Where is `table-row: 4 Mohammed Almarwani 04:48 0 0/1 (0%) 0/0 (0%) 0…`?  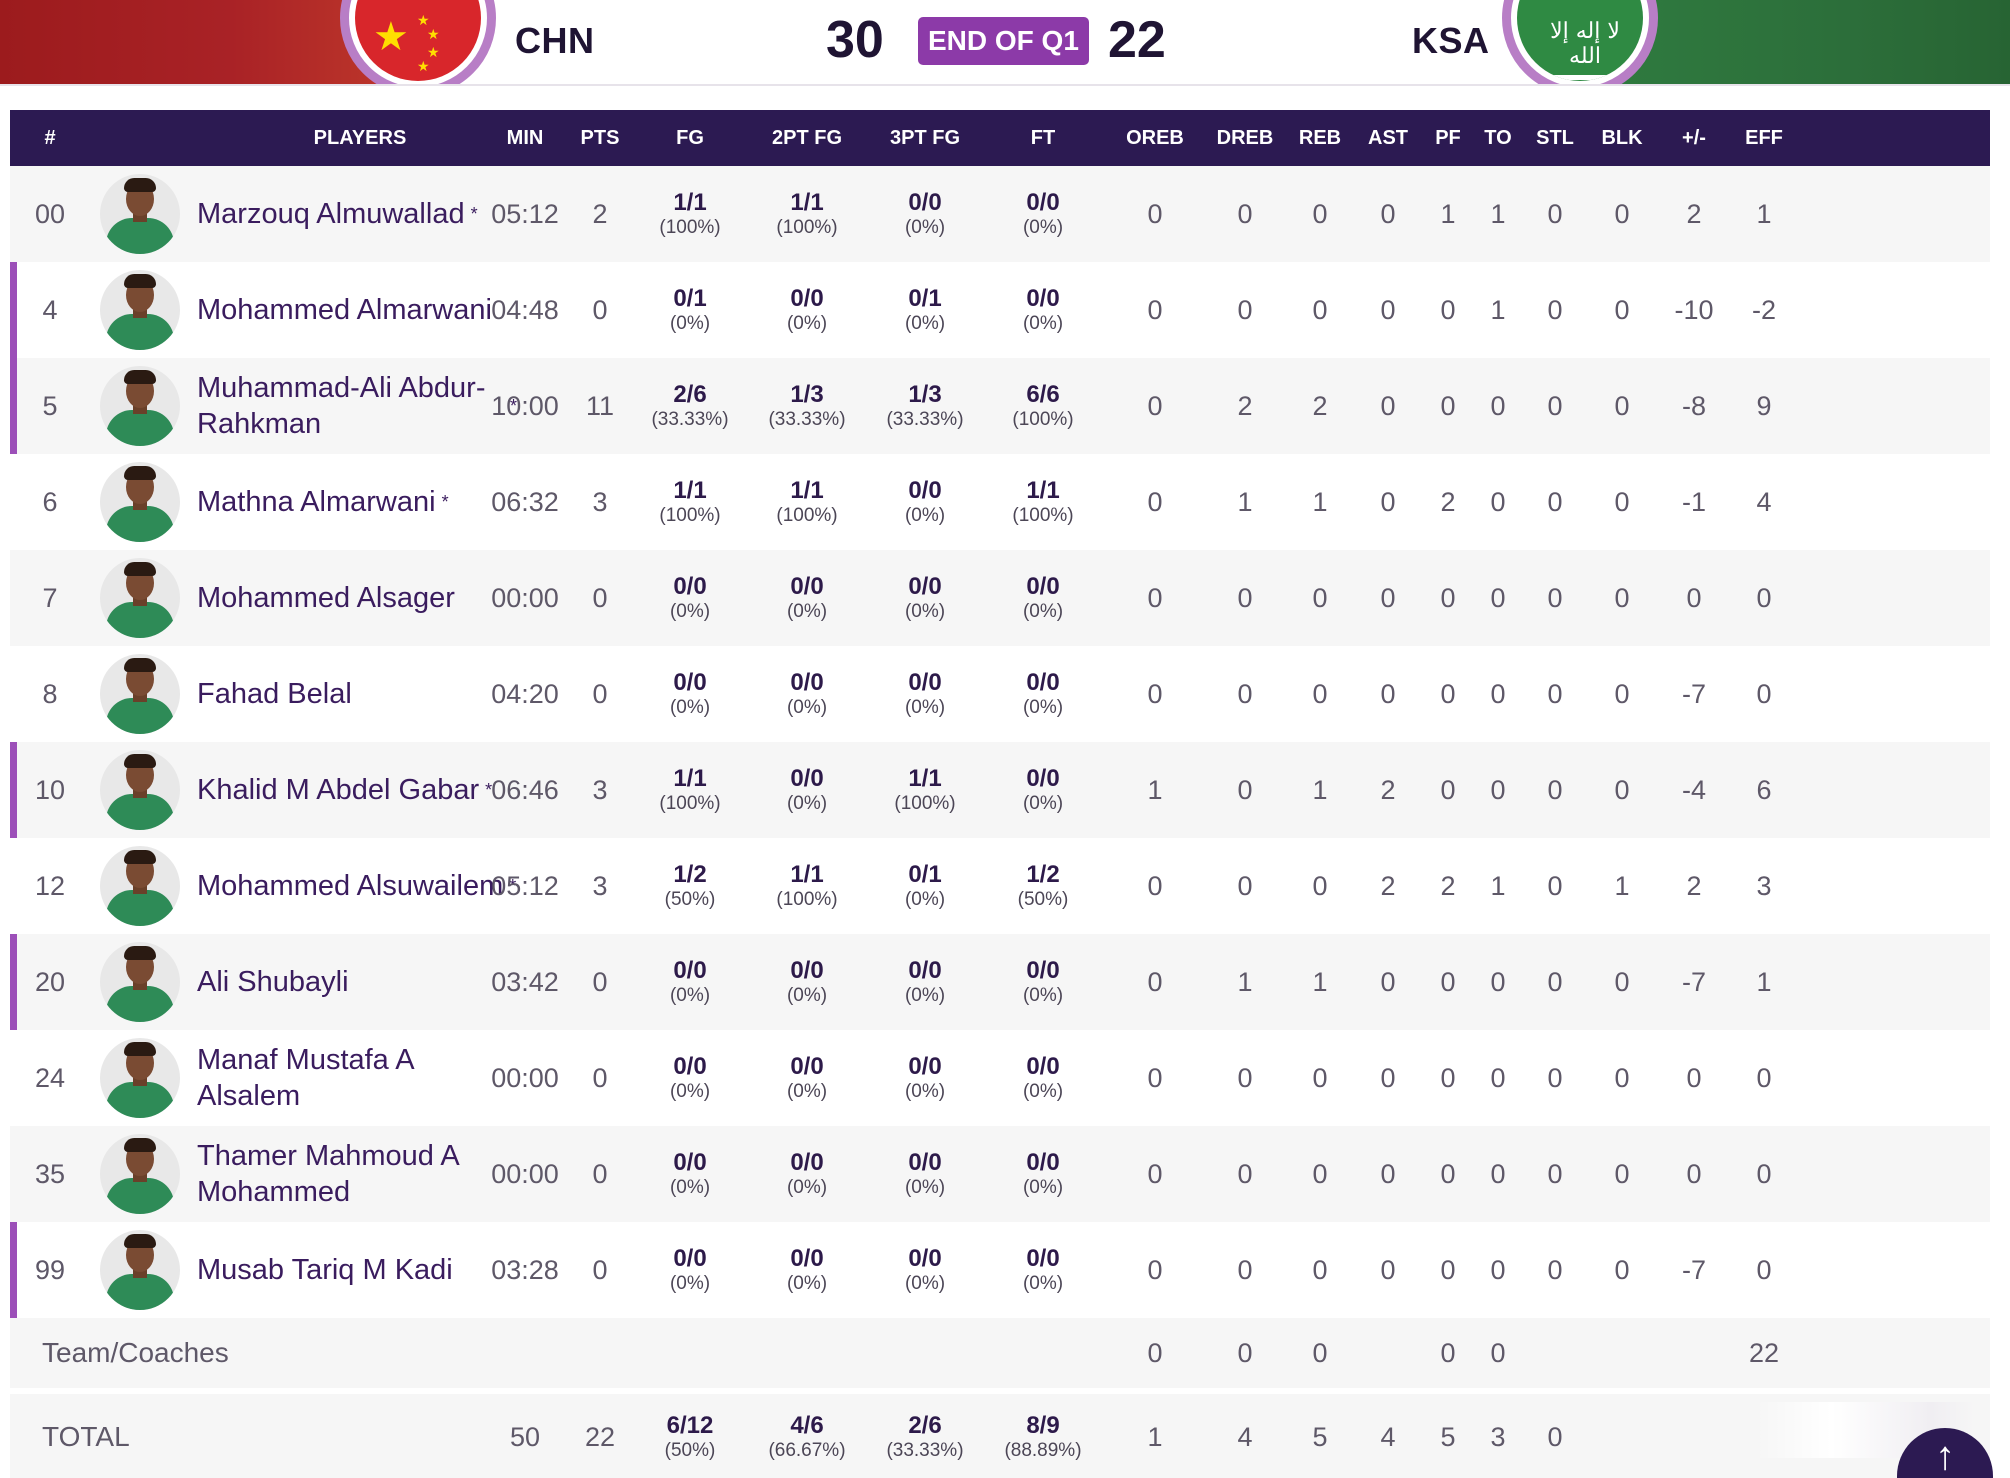 table-row: 4 Mohammed Almarwani 04:48 0 0/1 (0%) 0/0 (0%) 0… is located at coordinates (1000, 310).